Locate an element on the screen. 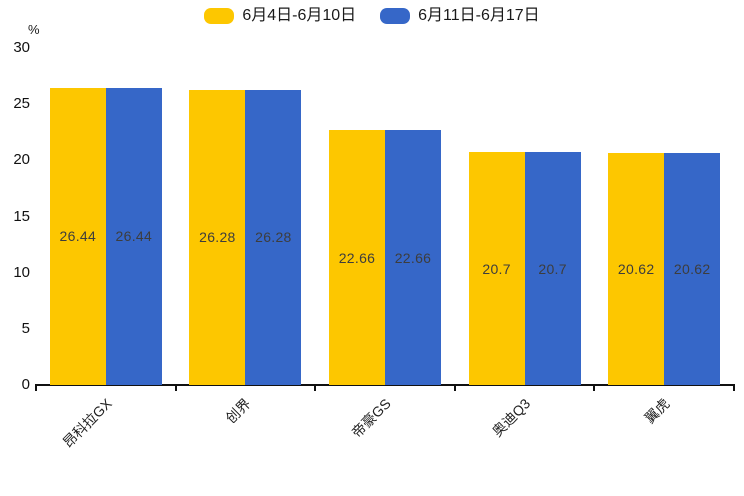  bar-week1: 22.66 is located at coordinates (357, 257).